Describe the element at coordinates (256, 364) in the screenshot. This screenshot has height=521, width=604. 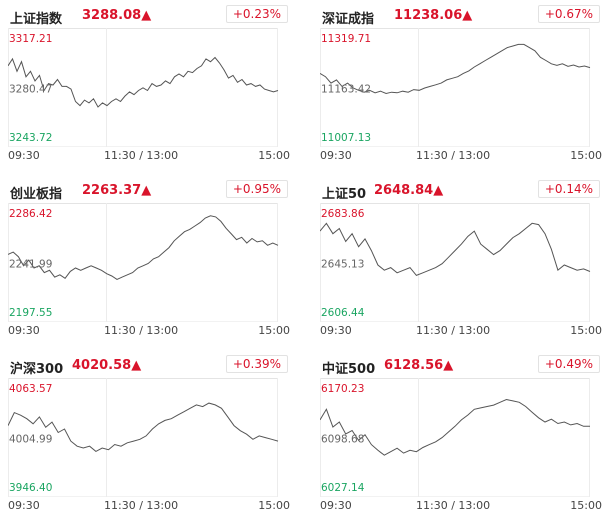
I see `change-badge: +0.39%` at that location.